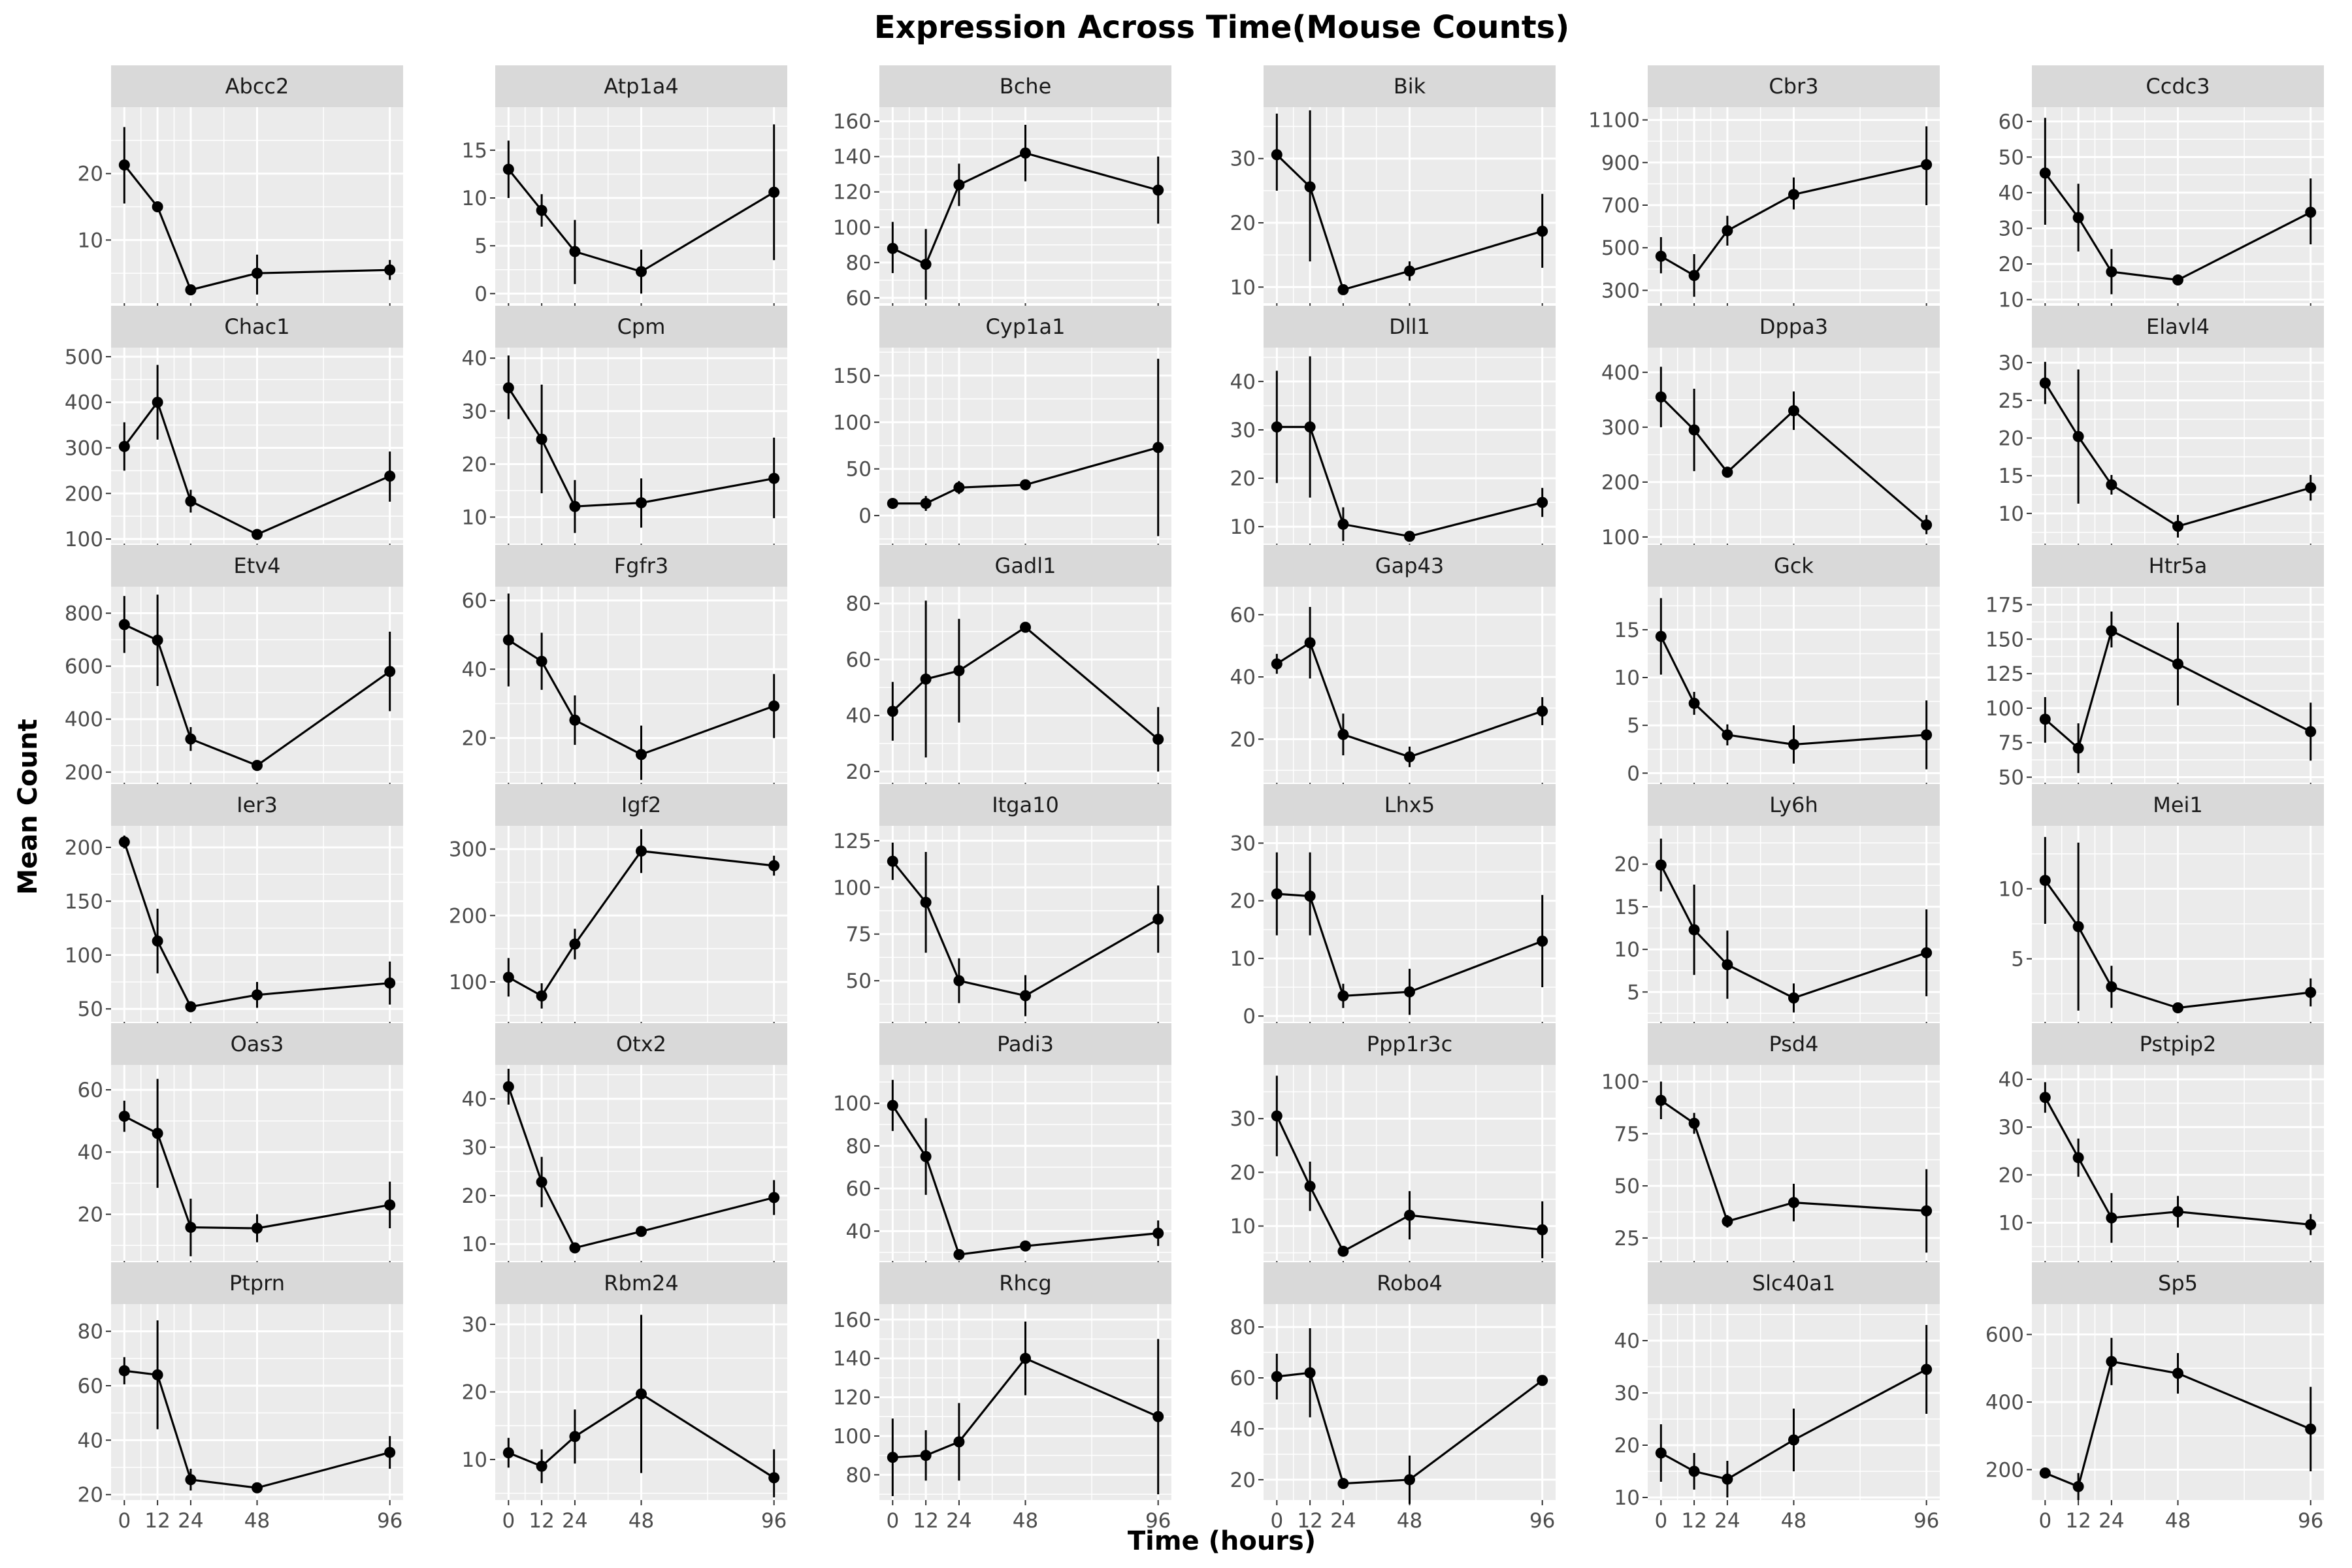  Describe the element at coordinates (1770, 1144) in the screenshot. I see `facet-panel-psd4: Psd4 25 50 75 100` at that location.